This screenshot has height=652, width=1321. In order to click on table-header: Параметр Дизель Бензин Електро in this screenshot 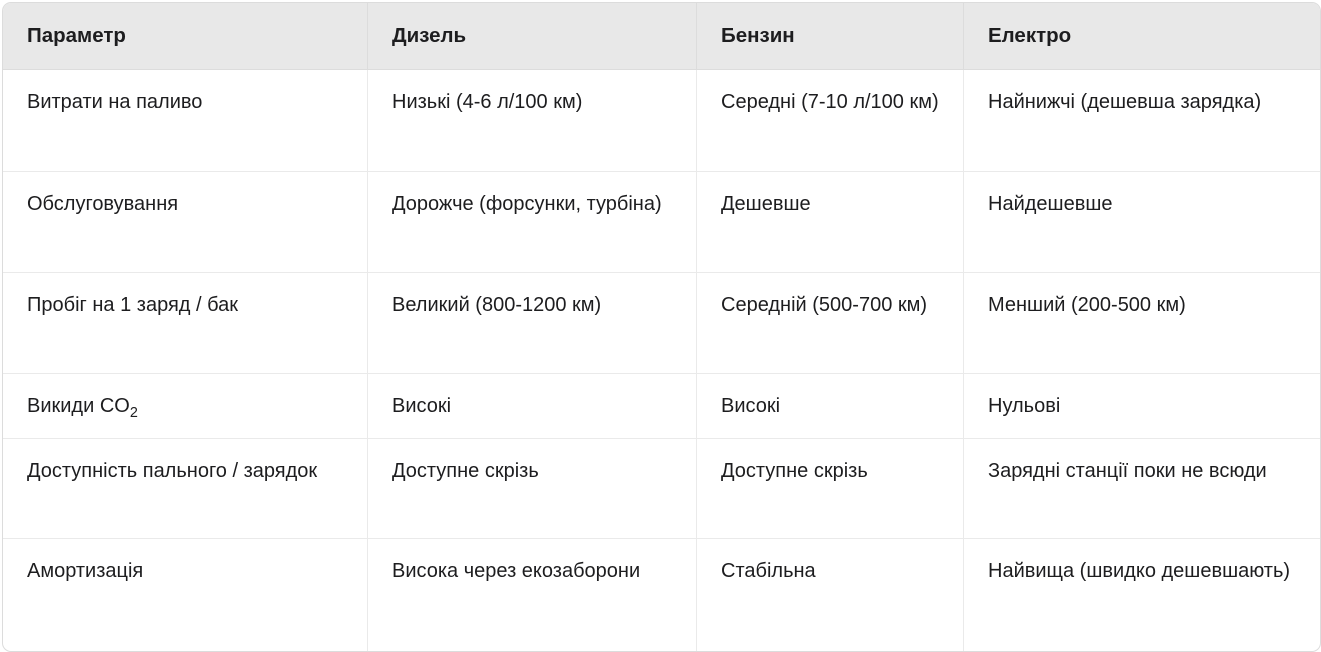, I will do `click(661, 36)`.